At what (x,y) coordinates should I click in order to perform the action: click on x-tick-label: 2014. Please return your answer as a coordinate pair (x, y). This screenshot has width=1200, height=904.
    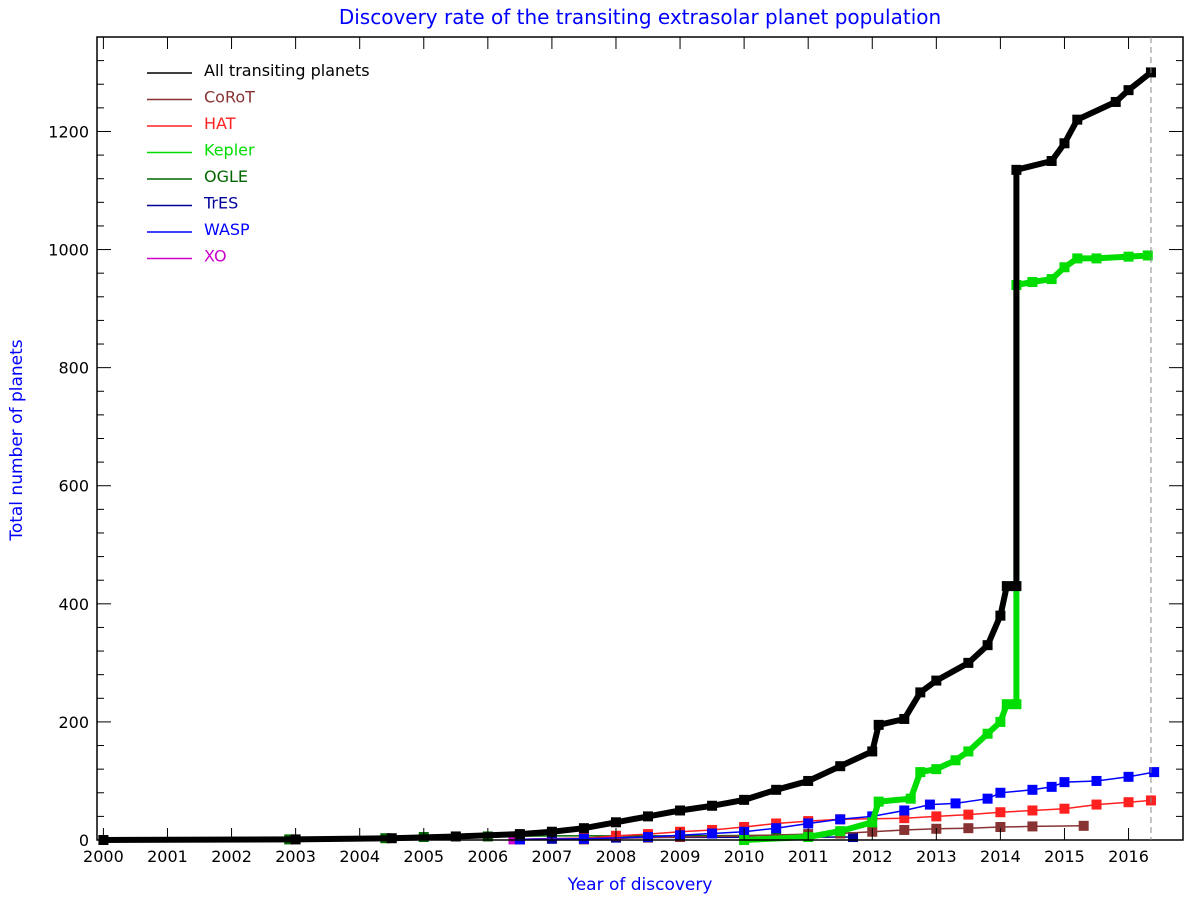
    Looking at the image, I should click on (1000, 856).